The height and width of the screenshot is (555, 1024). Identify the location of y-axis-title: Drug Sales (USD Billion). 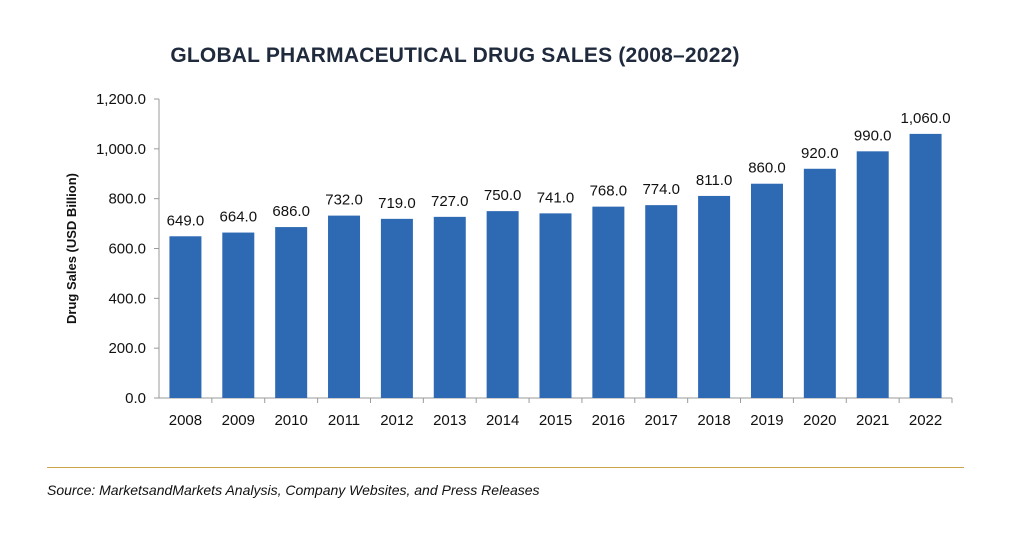
(71, 248).